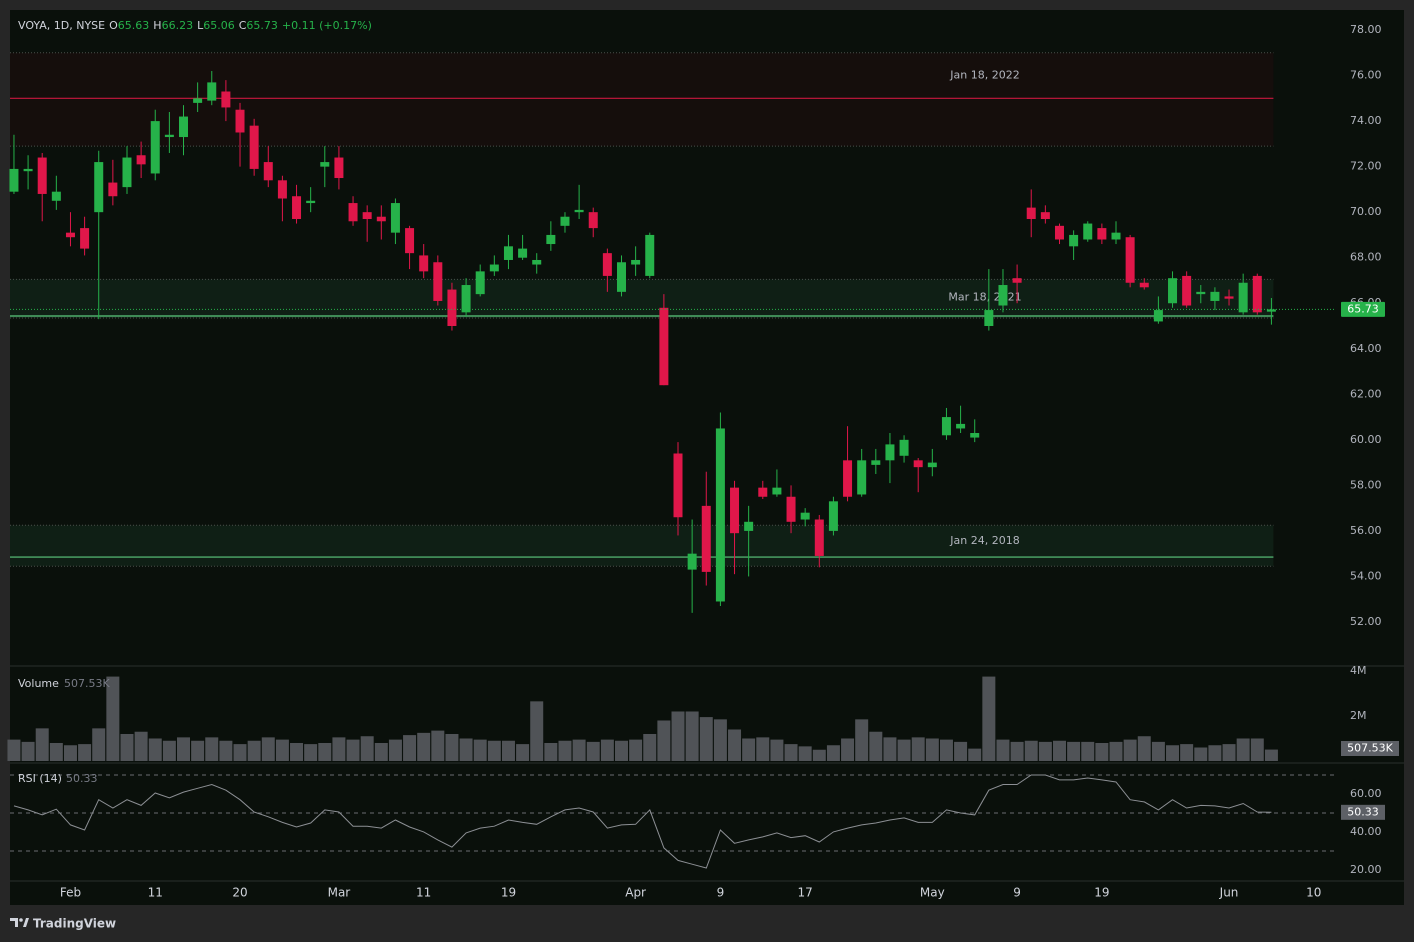 Image resolution: width=1414 pixels, height=942 pixels. What do you see at coordinates (1358, 715) in the screenshot?
I see `volume-tick-label: 2M` at bounding box center [1358, 715].